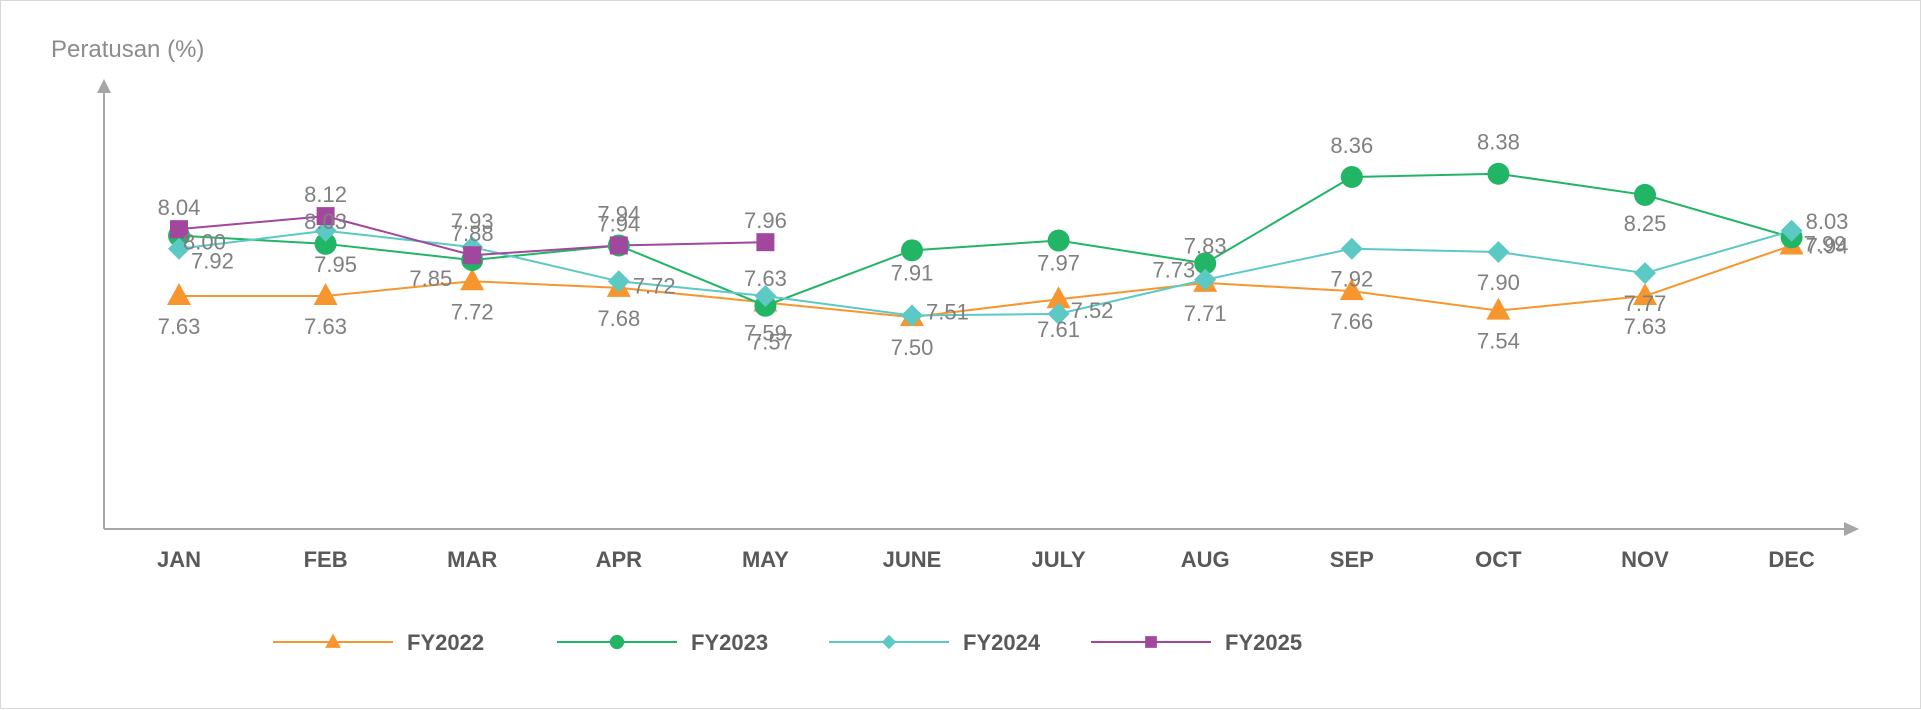 The height and width of the screenshot is (710, 1921). What do you see at coordinates (912, 272) in the screenshot?
I see `fy2023-data-label: 7.91` at bounding box center [912, 272].